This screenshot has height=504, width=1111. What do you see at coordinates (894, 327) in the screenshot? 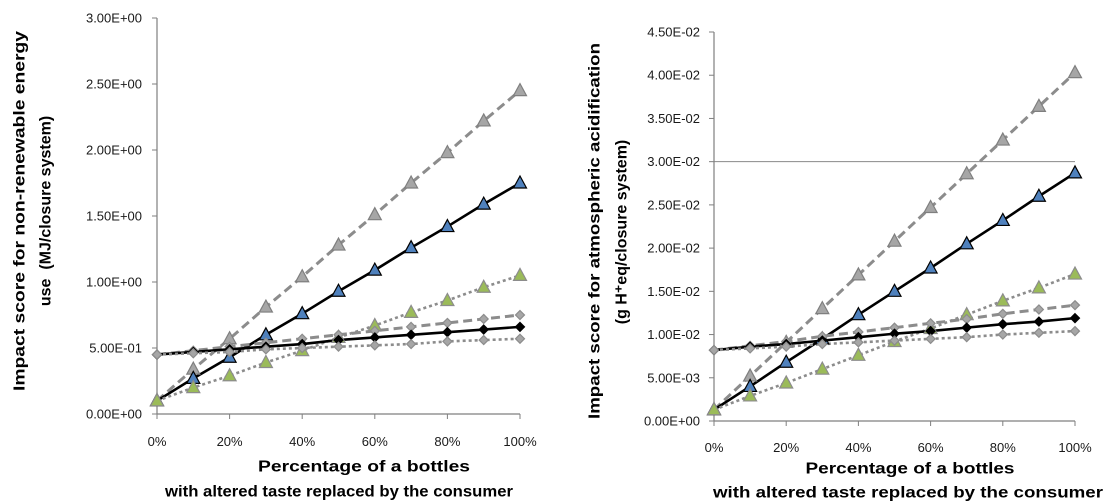
I see `series-4-line` at bounding box center [894, 327].